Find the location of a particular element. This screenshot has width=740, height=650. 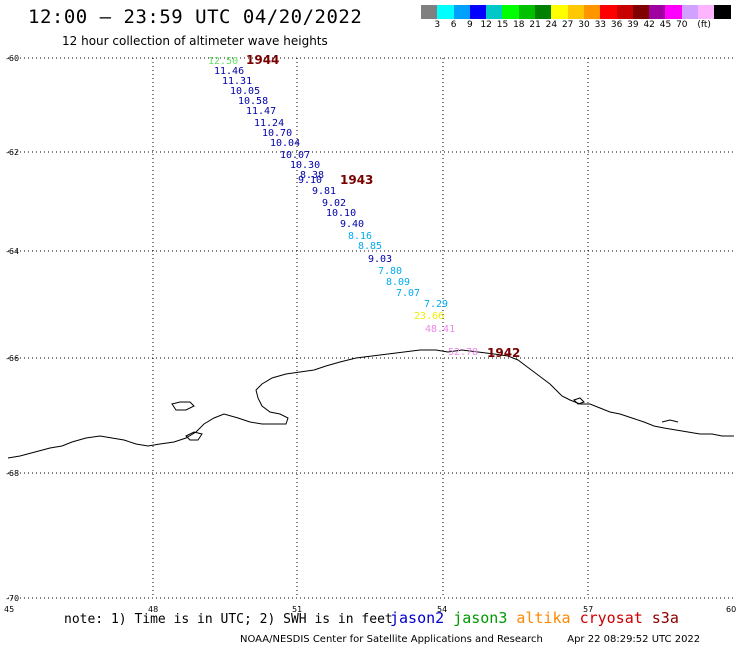

scale-label: 3 is located at coordinates (437, 25).